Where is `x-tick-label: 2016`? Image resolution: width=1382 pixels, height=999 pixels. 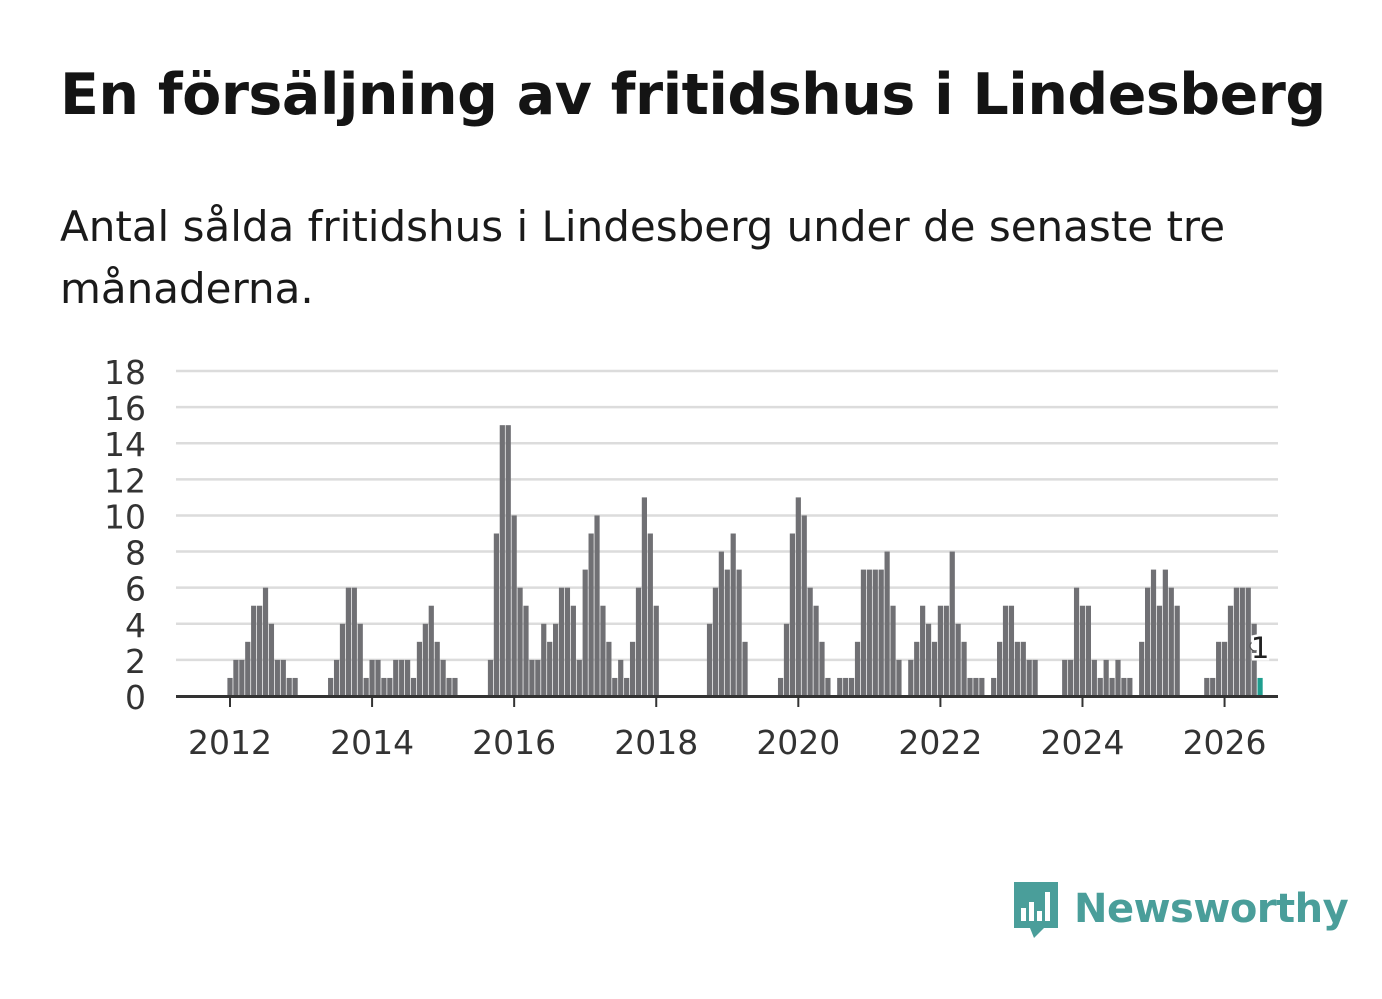
x-tick-label: 2016 is located at coordinates (514, 742).